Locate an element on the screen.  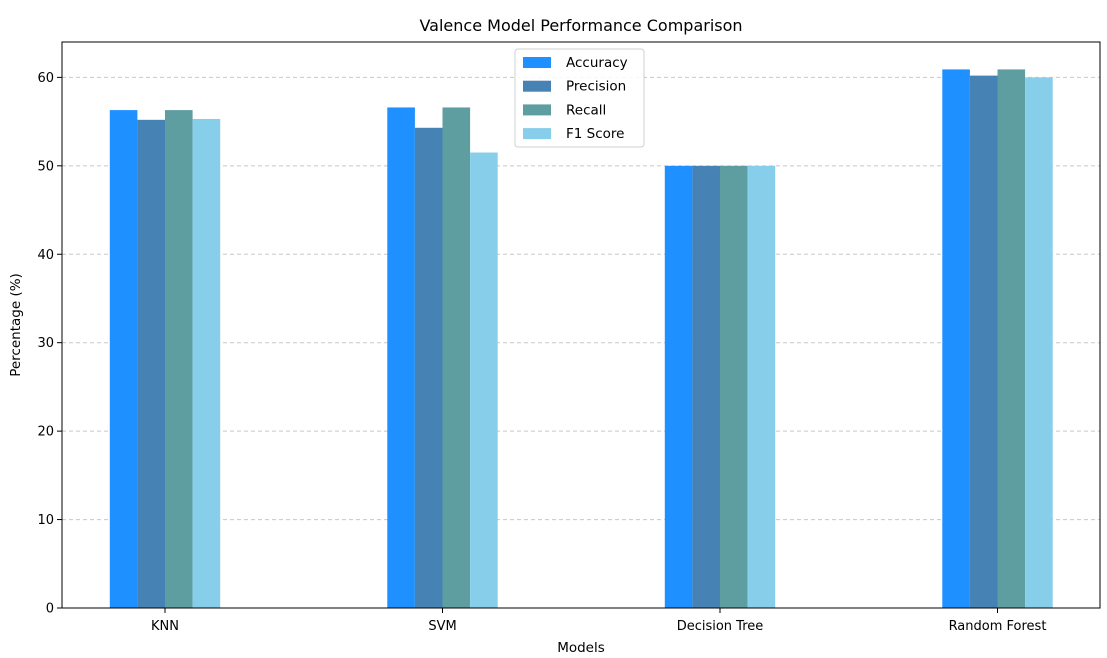
x-axis: KNN SVM Decision Tree Random Forest is located at coordinates (598, 621).